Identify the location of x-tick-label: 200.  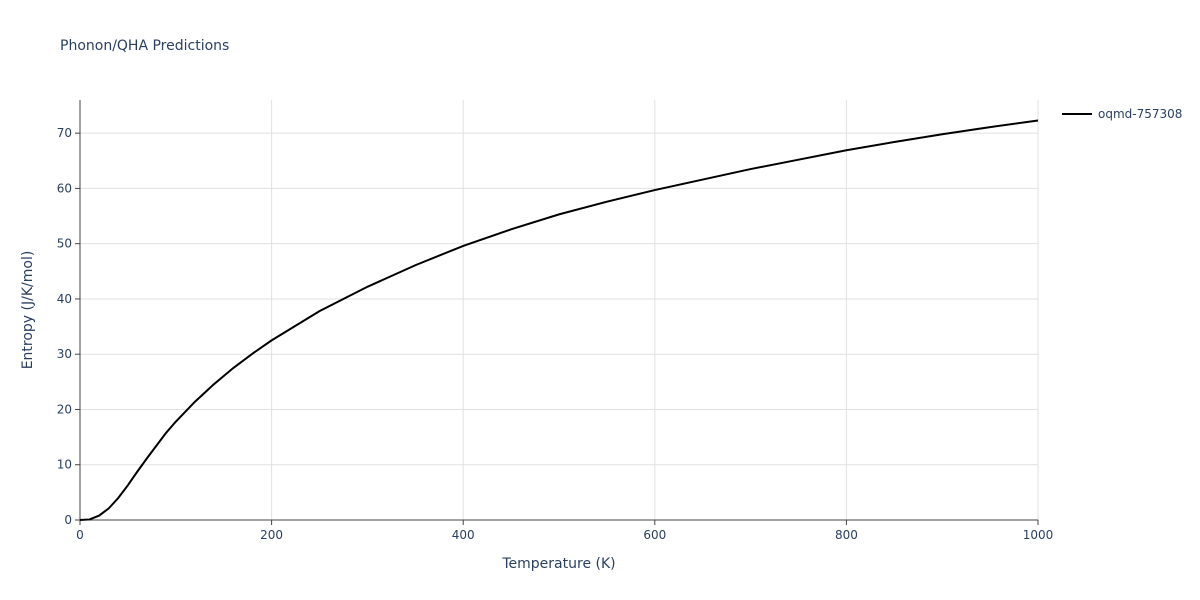
(271, 535).